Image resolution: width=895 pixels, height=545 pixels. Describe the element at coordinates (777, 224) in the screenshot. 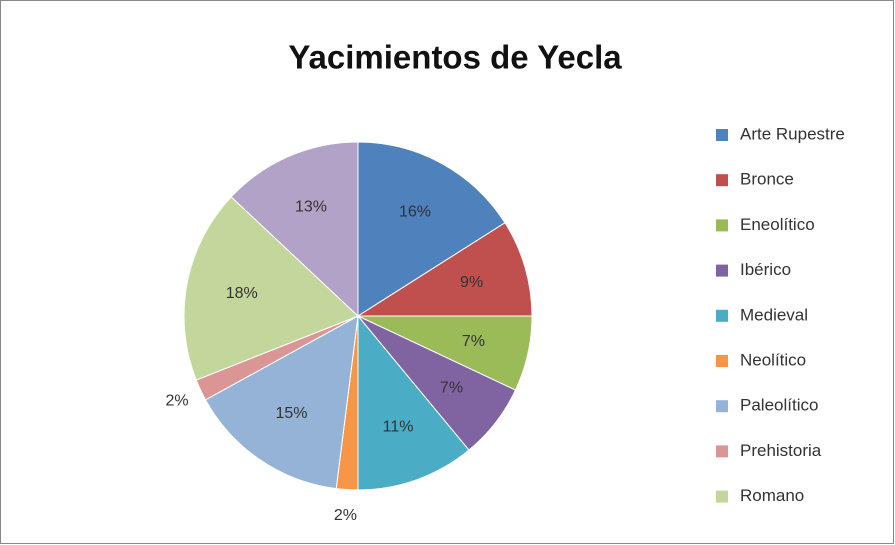

I see `legend-label: Eneolítico` at that location.